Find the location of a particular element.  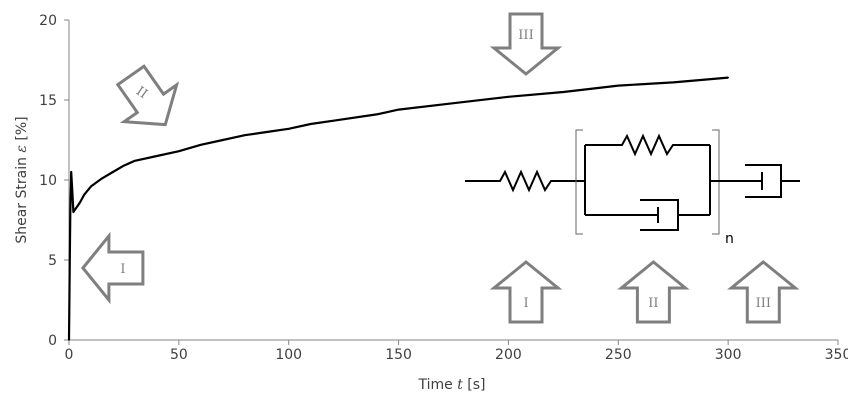

x-tick-label: 200 is located at coordinates (508, 355).